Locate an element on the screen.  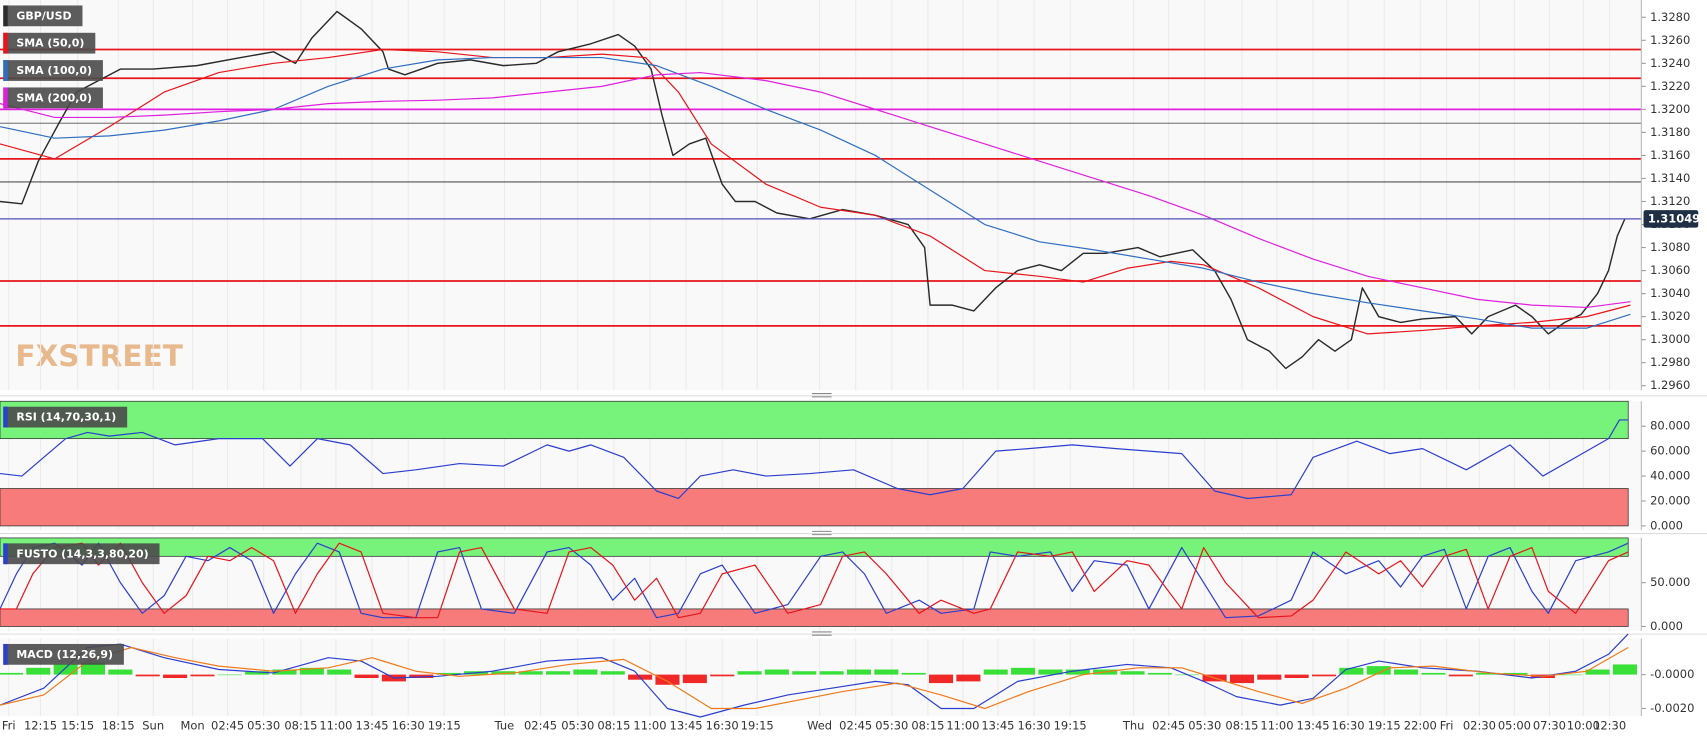
legend-label: FUSTO (14,3,3,80,20) is located at coordinates (82, 553).